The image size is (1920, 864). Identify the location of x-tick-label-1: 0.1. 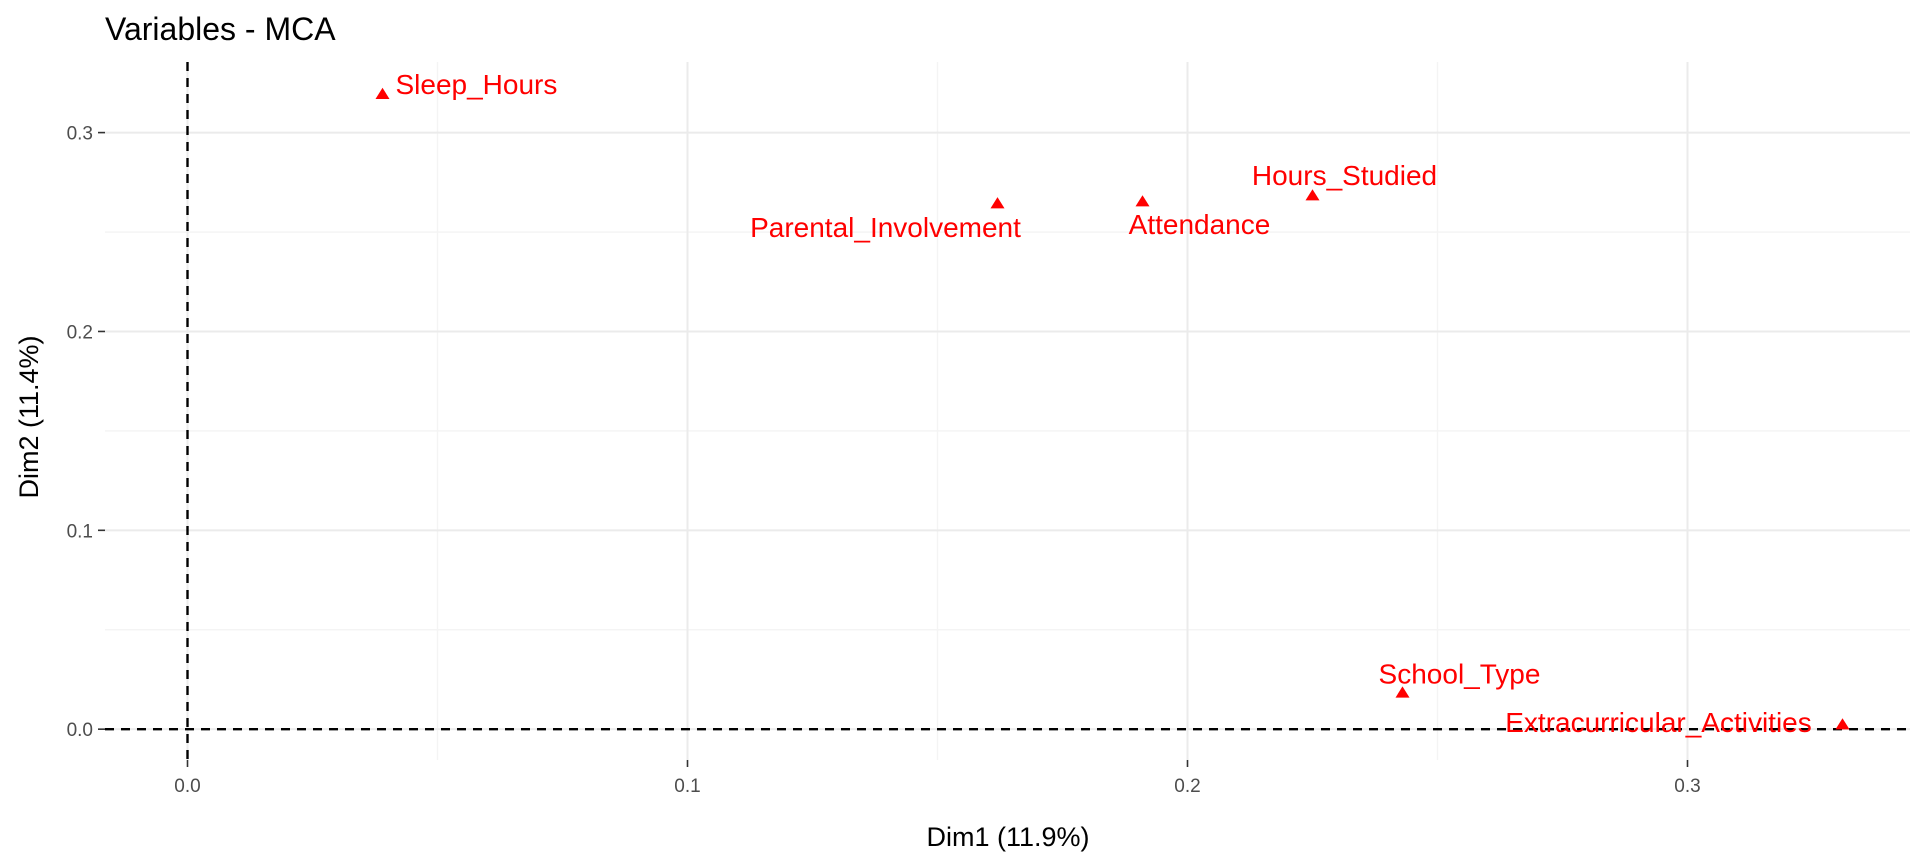
(687, 786).